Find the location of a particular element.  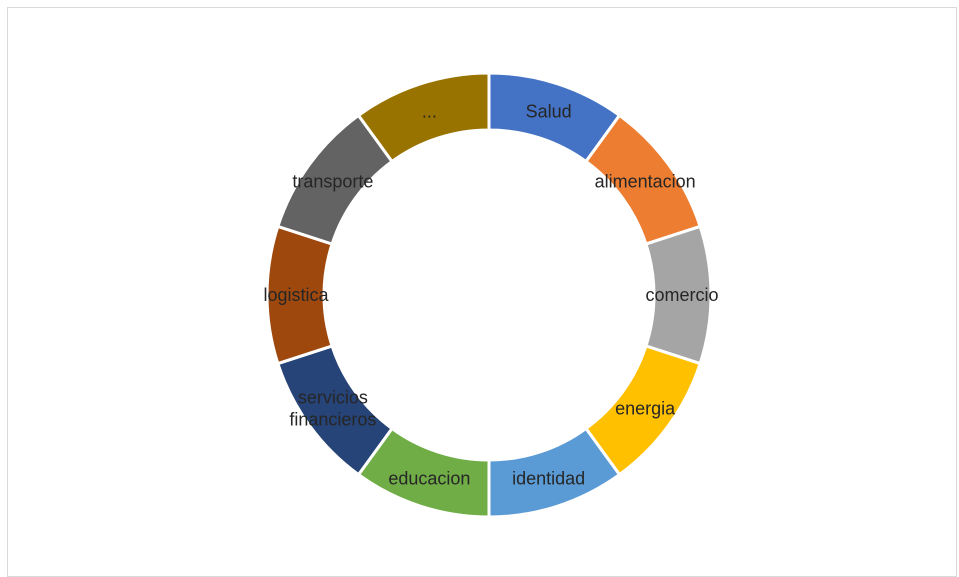

label-educacion: educacion is located at coordinates (429, 479).